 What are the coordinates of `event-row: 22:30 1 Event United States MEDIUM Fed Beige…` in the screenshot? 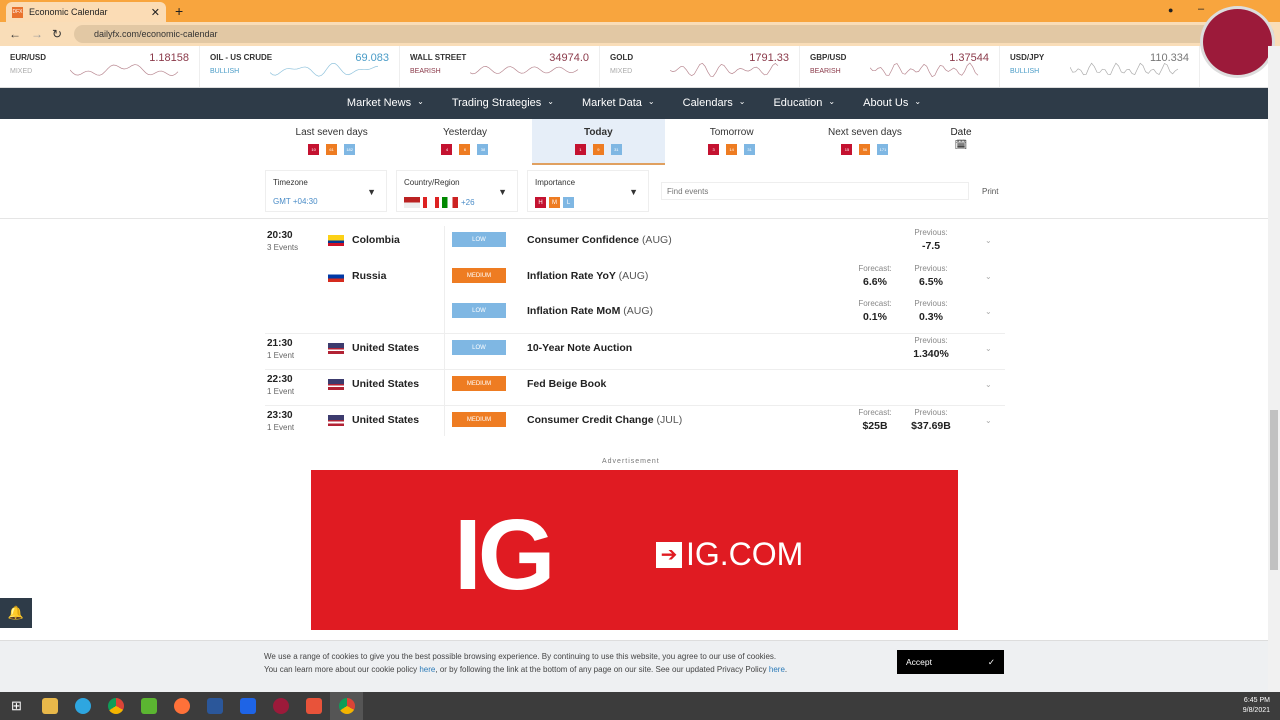 It's located at (635, 387).